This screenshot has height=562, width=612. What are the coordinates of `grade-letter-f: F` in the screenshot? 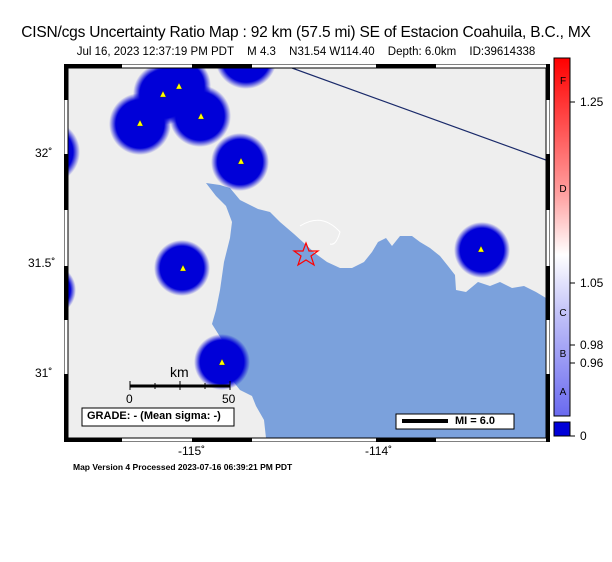 It's located at (563, 81).